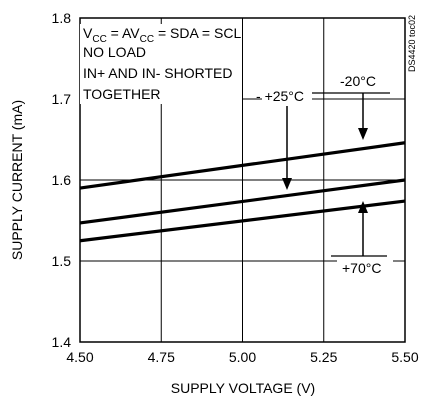 The image size is (423, 404). What do you see at coordinates (62, 18) in the screenshot?
I see `y-tick-label: 1.8` at bounding box center [62, 18].